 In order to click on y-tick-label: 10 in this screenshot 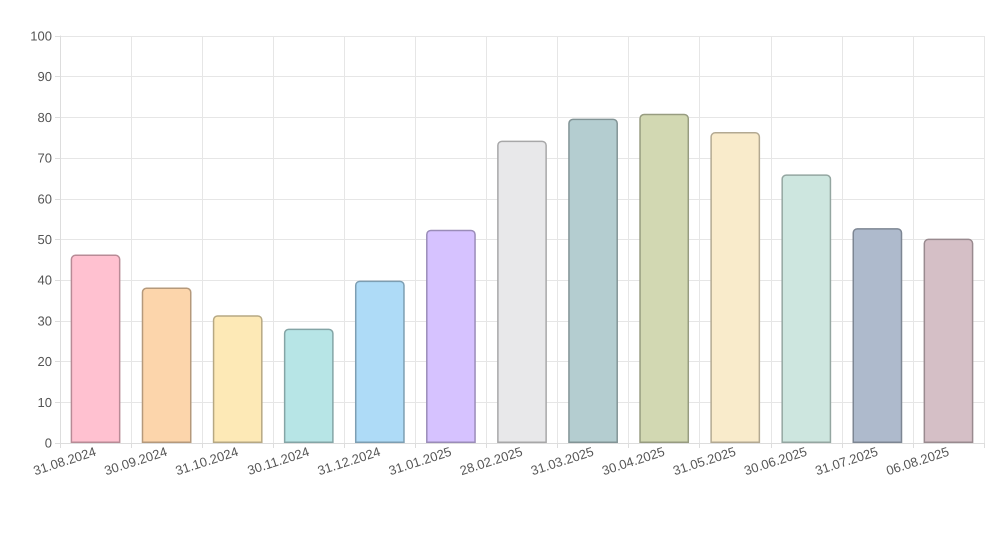, I will do `click(45, 402)`.